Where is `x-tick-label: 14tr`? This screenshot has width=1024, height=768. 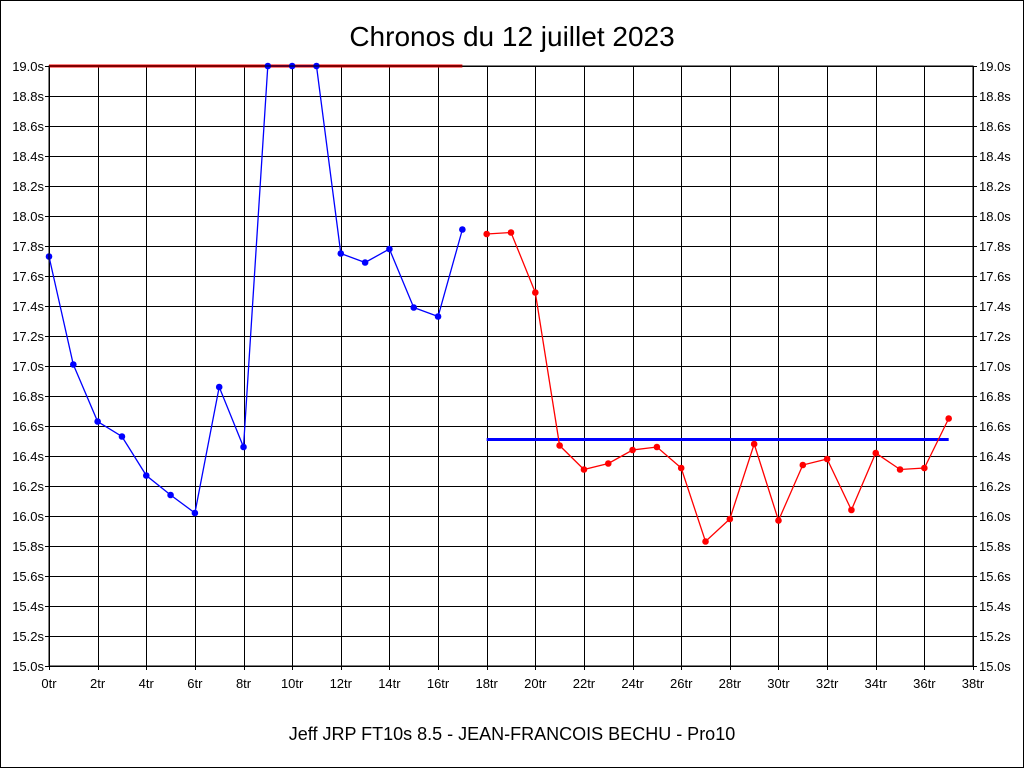
x-tick-label: 14tr is located at coordinates (389, 683).